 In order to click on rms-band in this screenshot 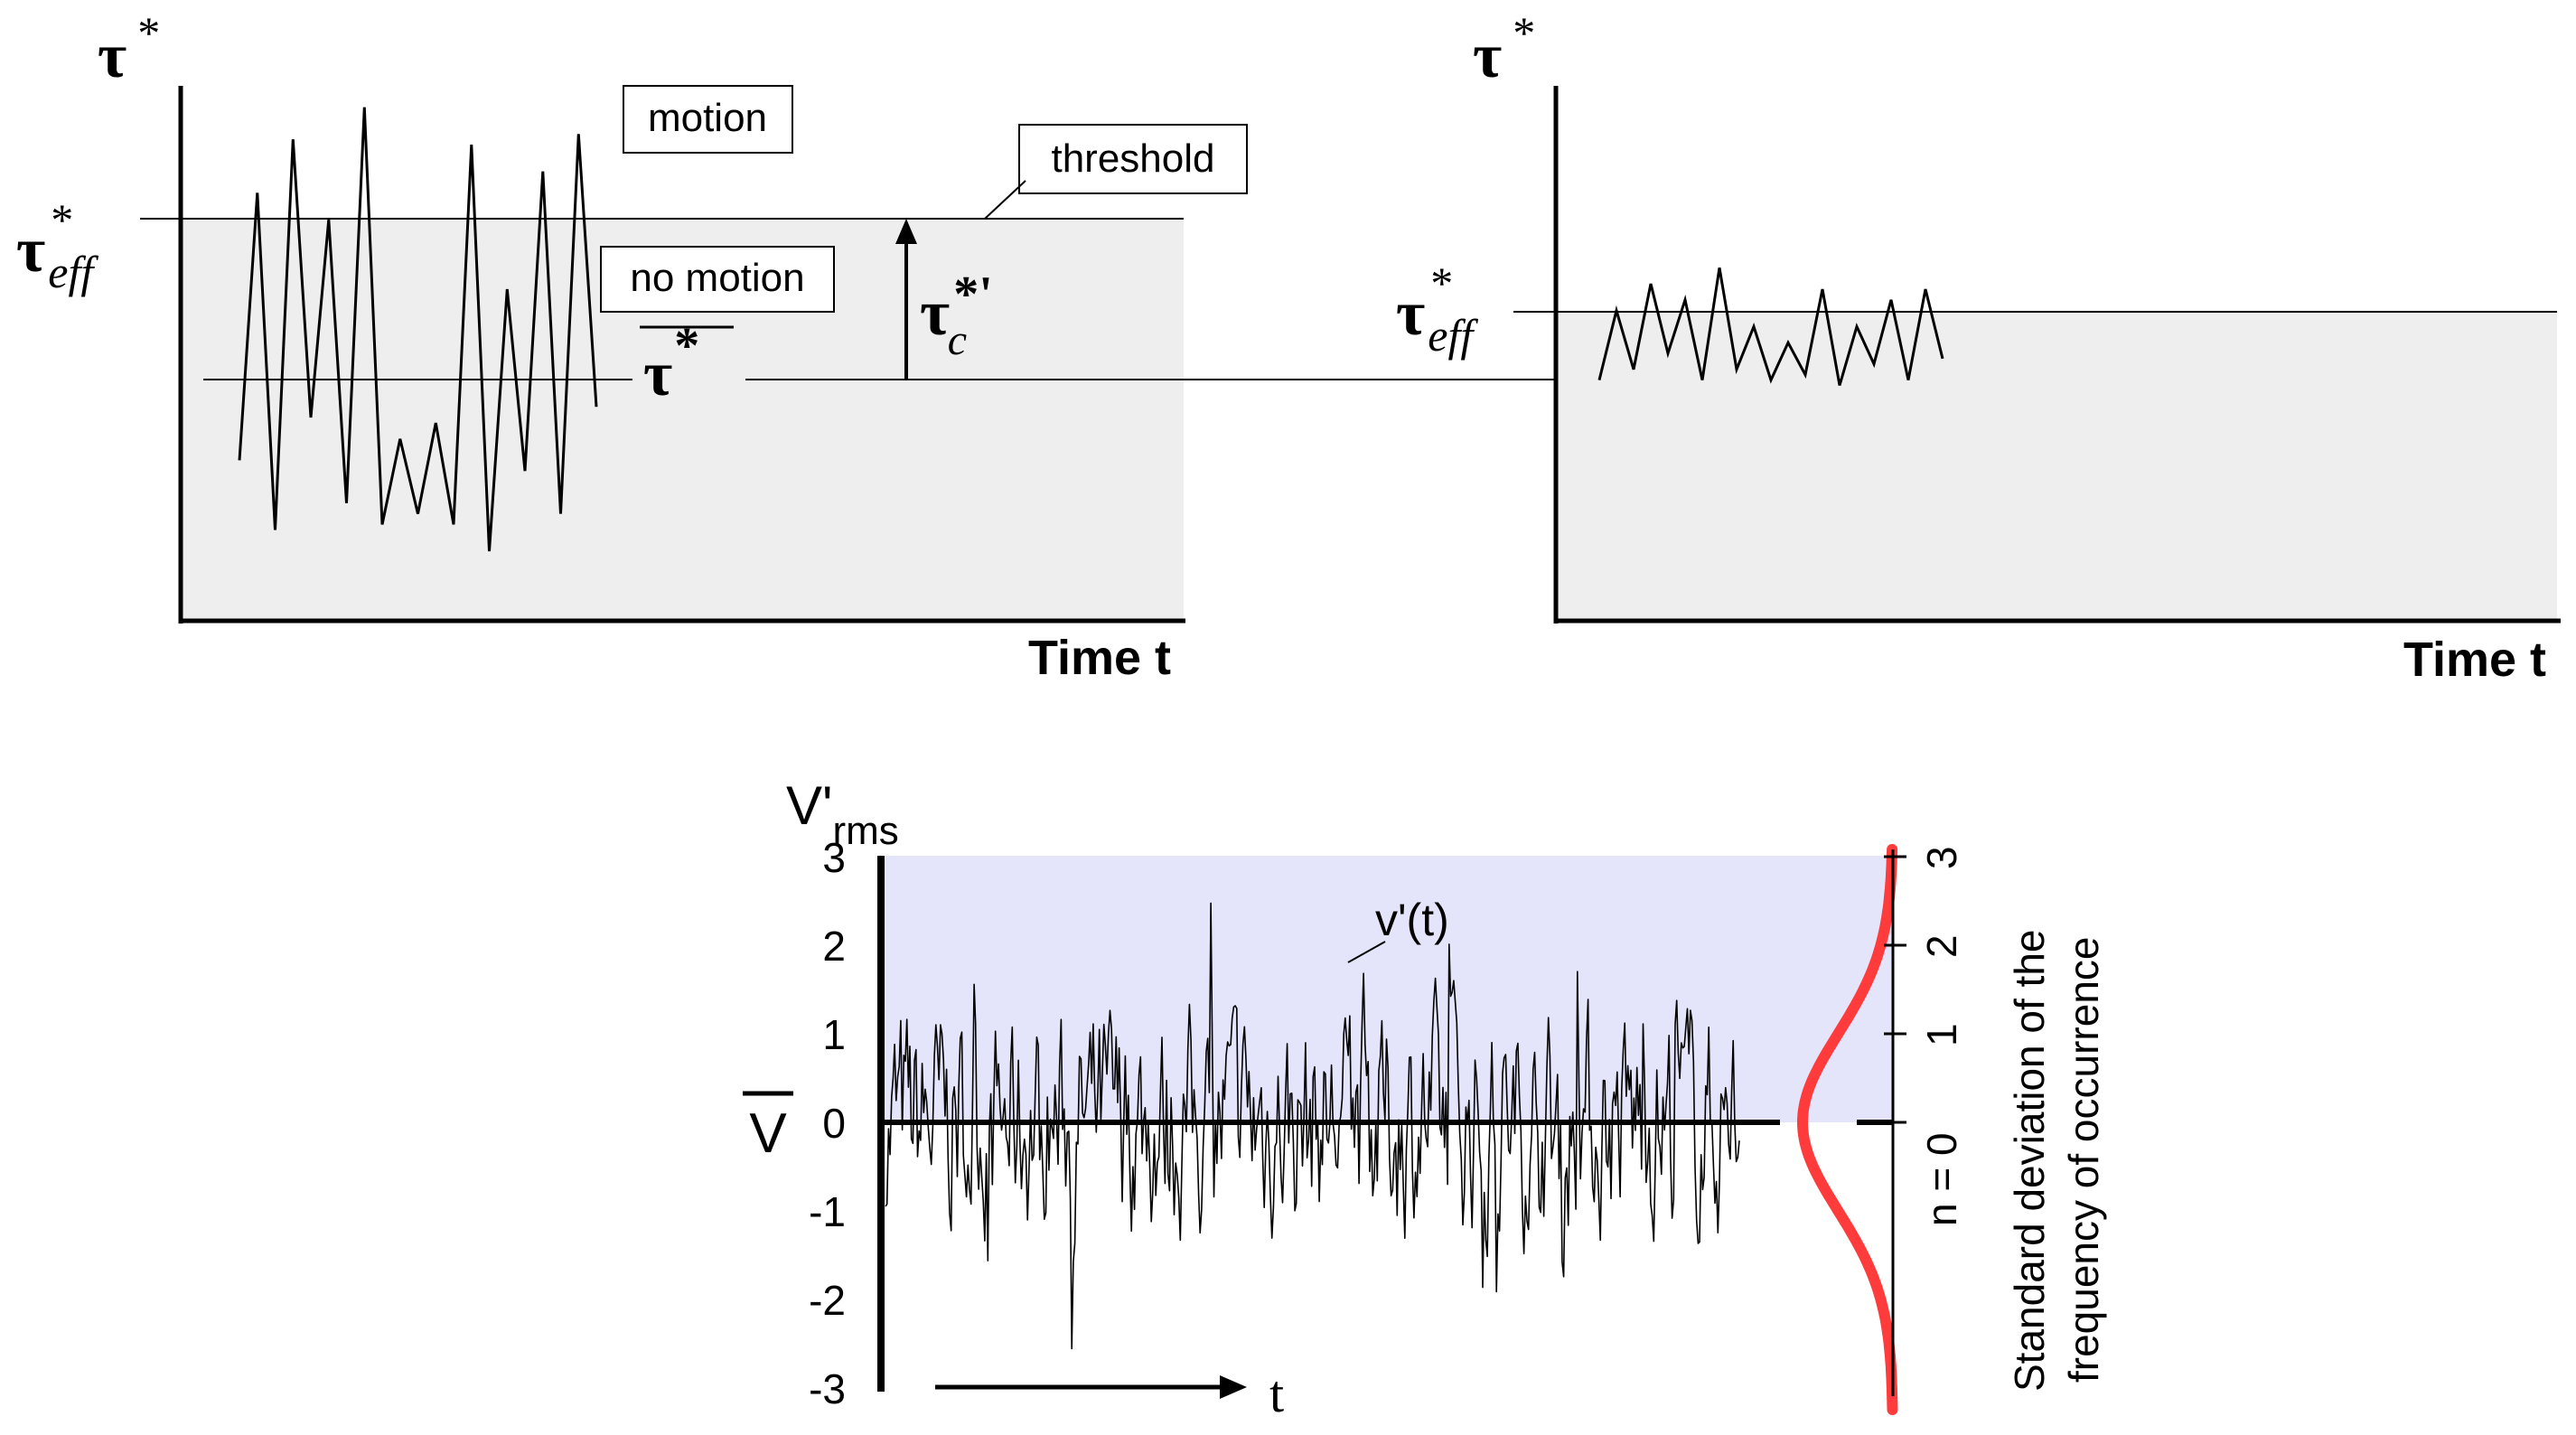, I will do `click(1387, 989)`.